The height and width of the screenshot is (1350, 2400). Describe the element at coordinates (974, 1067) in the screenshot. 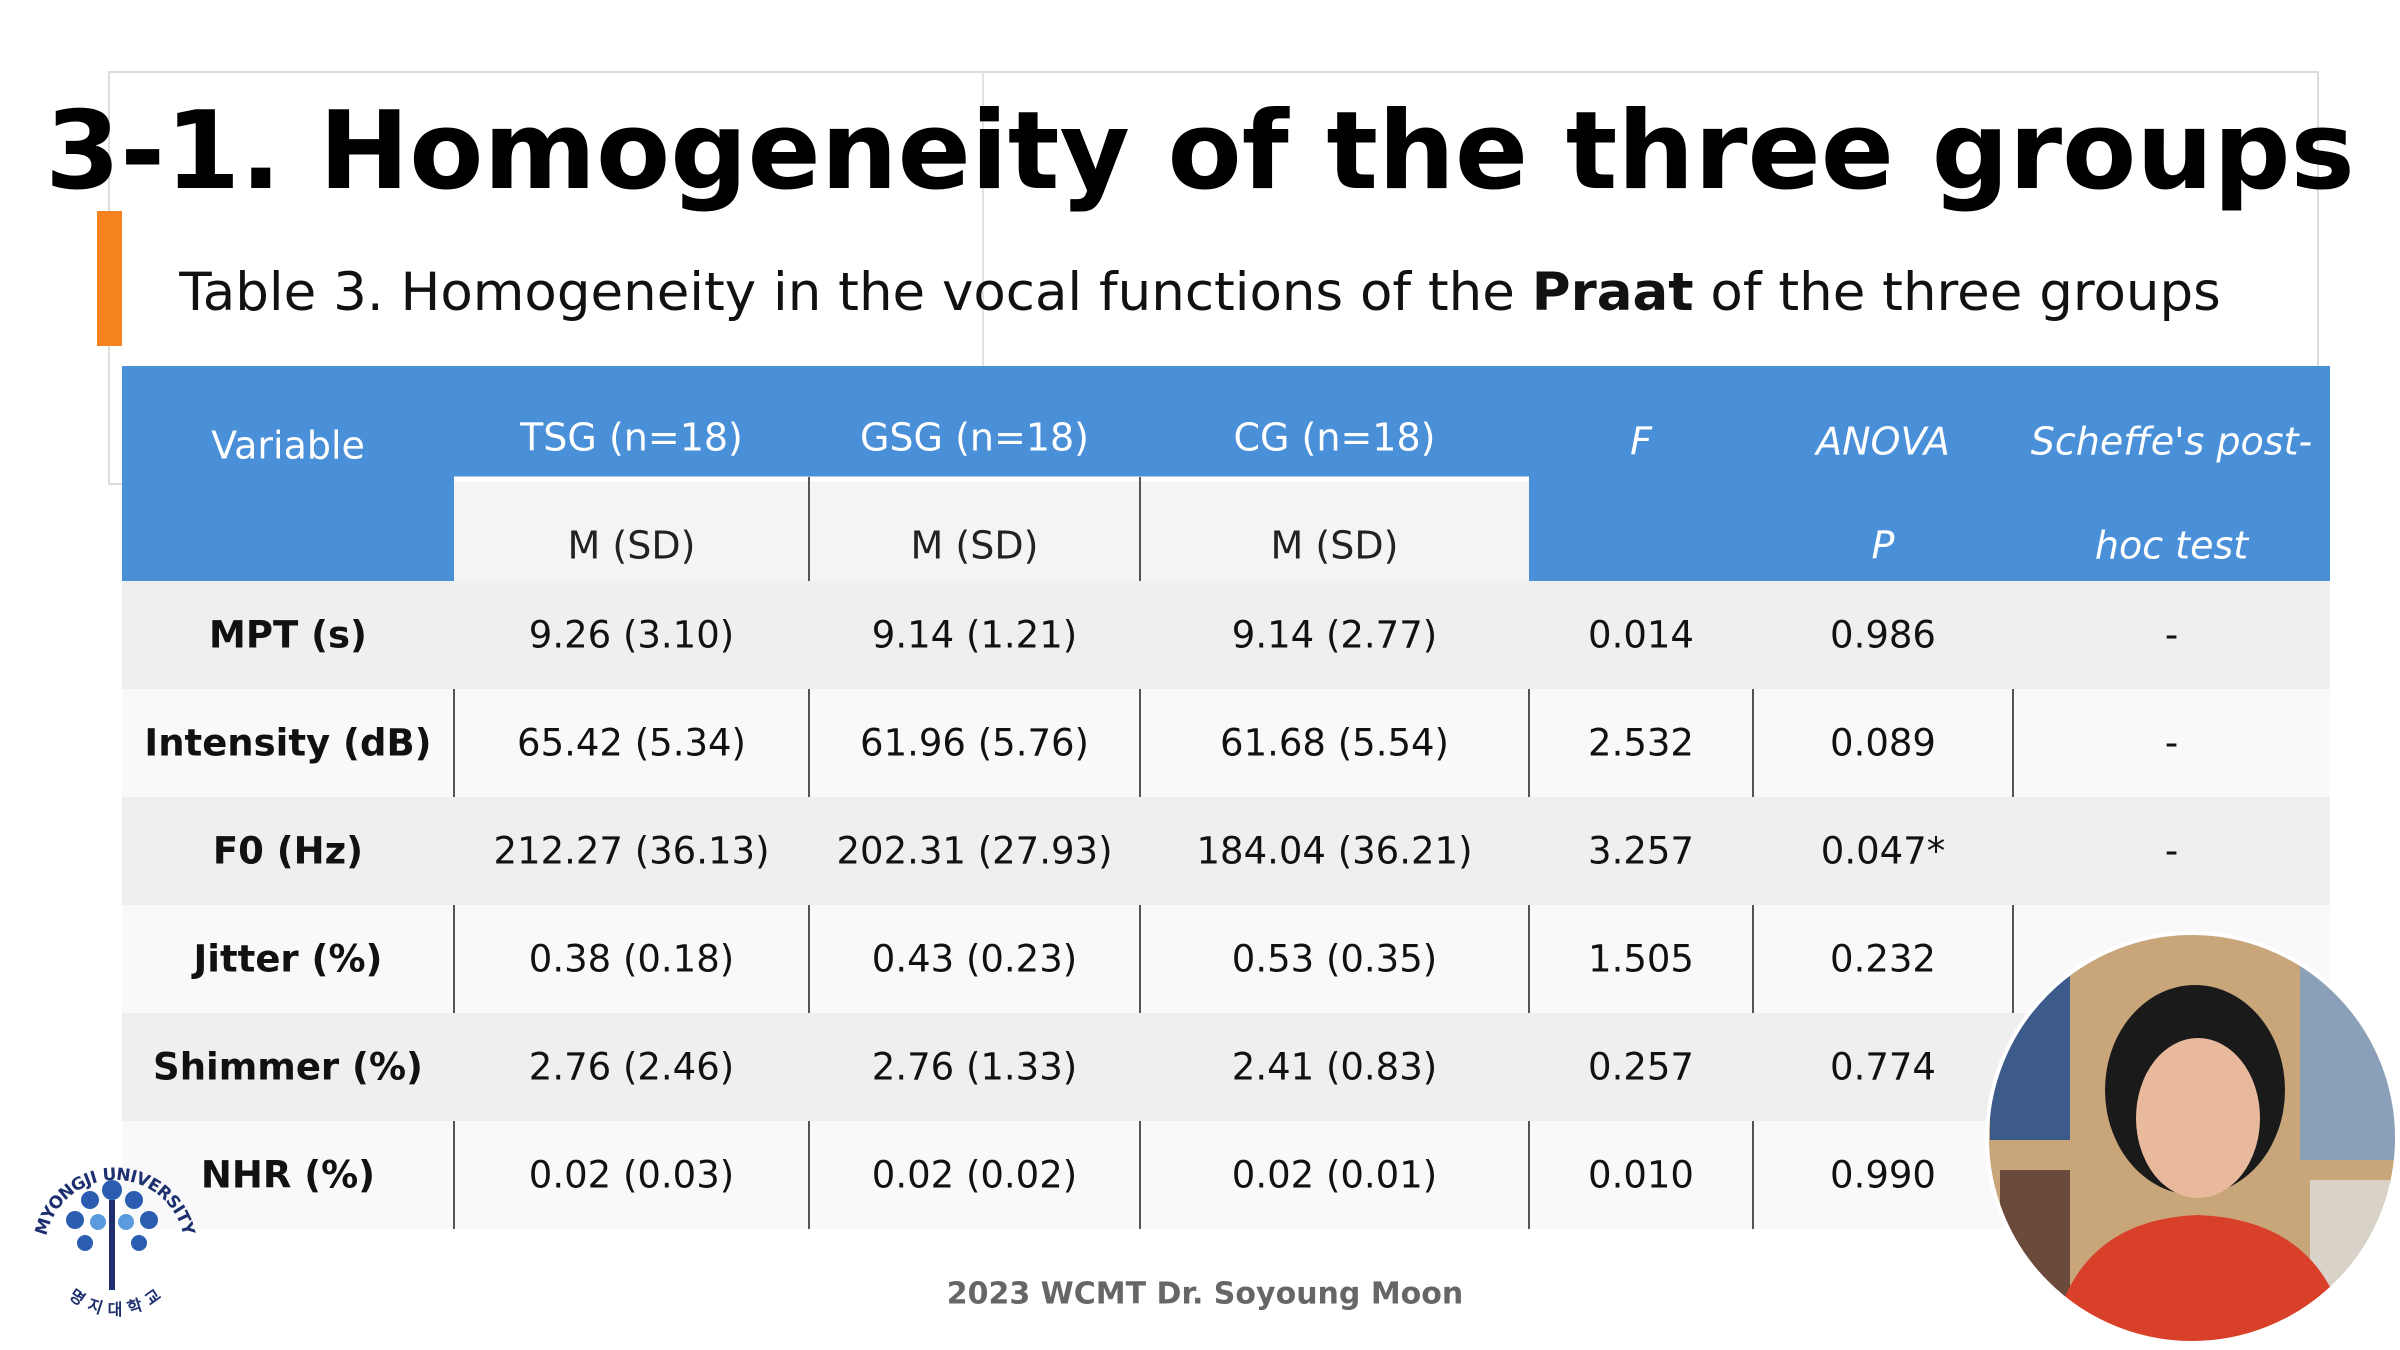

I see `table-cell: 2.76 (1.33)` at that location.